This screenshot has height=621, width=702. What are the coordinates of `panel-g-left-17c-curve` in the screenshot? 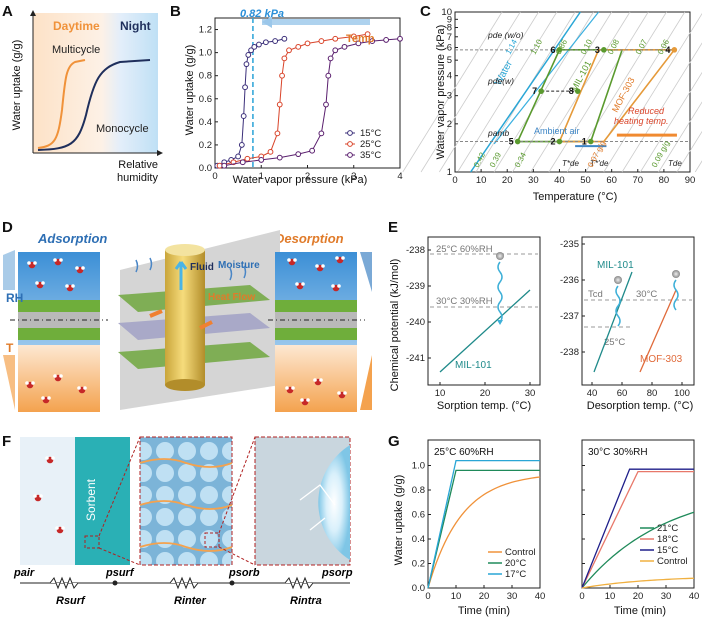 It's located at (483, 524).